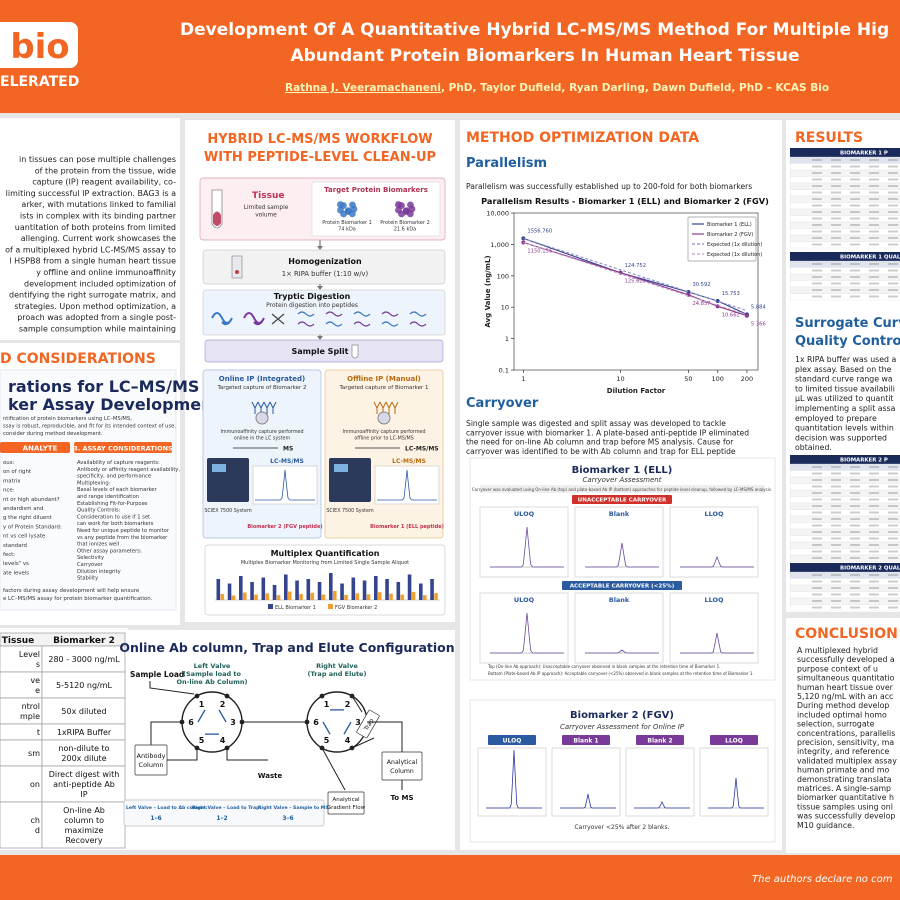 The width and height of the screenshot is (900, 900). I want to click on analyte-item: fect:, so click(9, 555).